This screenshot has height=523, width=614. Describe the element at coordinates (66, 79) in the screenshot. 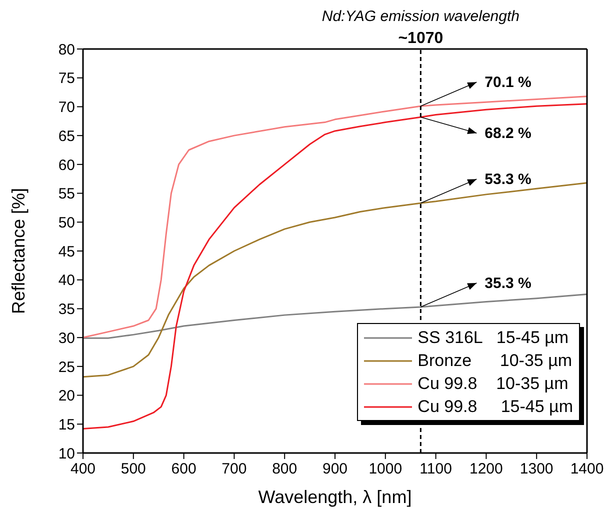

I see `y-tick-label: 75` at that location.